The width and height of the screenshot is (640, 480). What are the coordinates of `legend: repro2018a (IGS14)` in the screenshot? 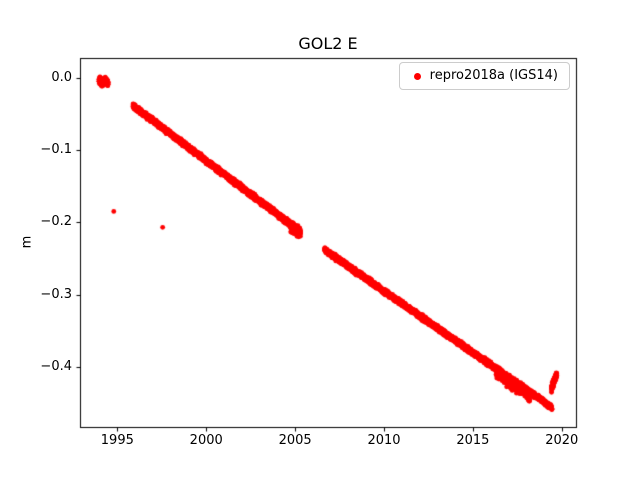 It's located at (484, 76).